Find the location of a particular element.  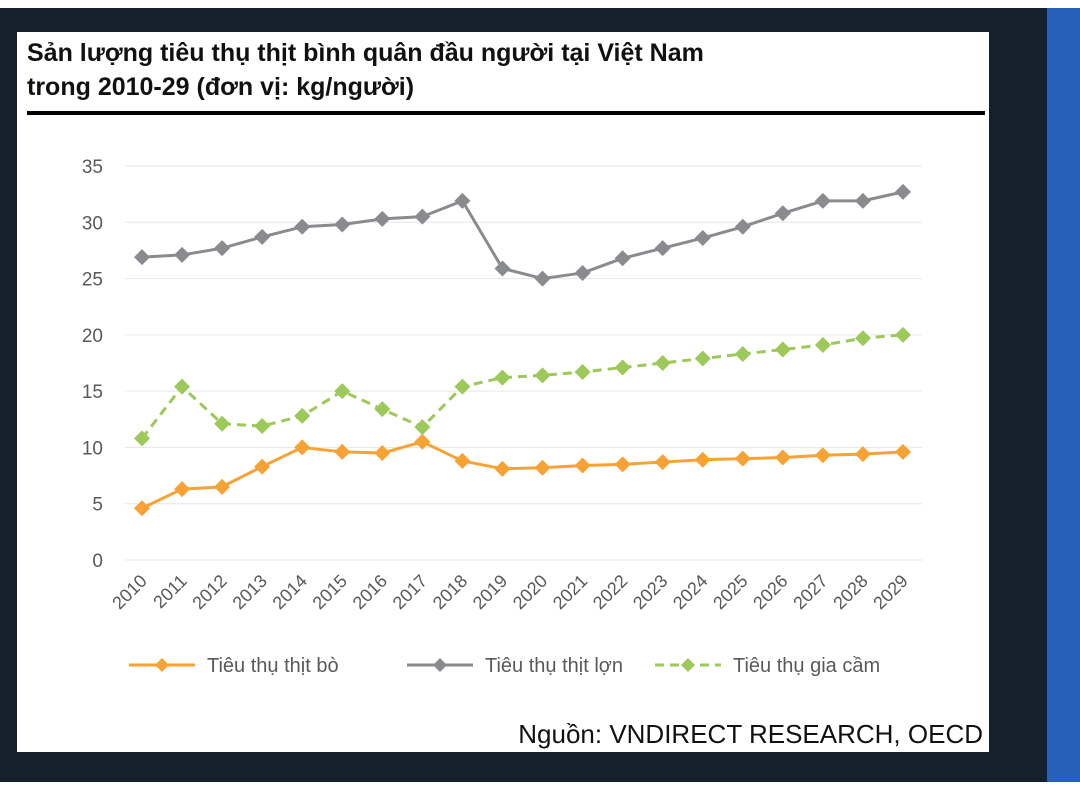

y-tick-label: 15 is located at coordinates (92, 392).